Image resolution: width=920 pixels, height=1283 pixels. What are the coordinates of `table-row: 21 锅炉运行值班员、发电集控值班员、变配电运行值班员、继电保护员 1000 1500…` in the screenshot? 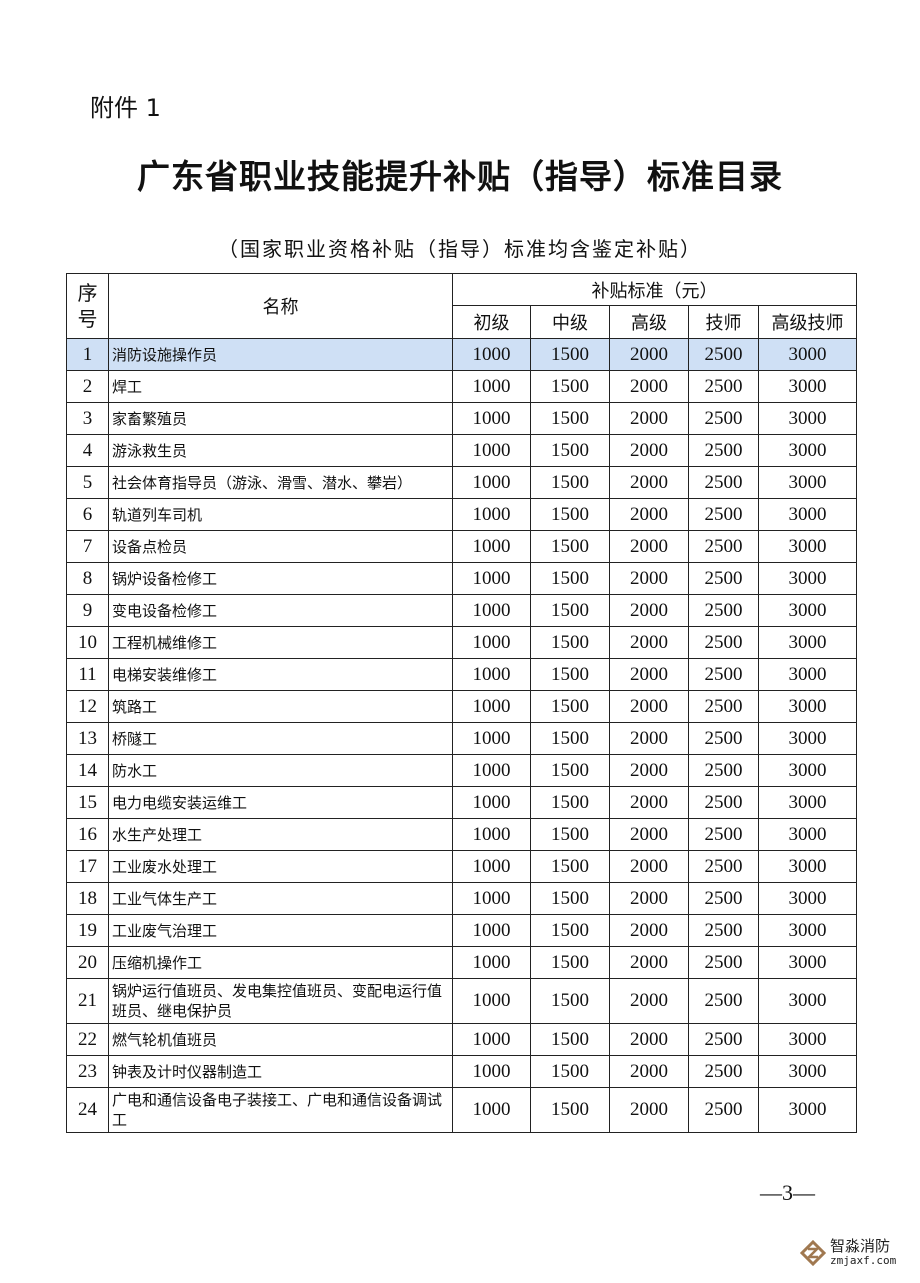 It's located at (462, 1001).